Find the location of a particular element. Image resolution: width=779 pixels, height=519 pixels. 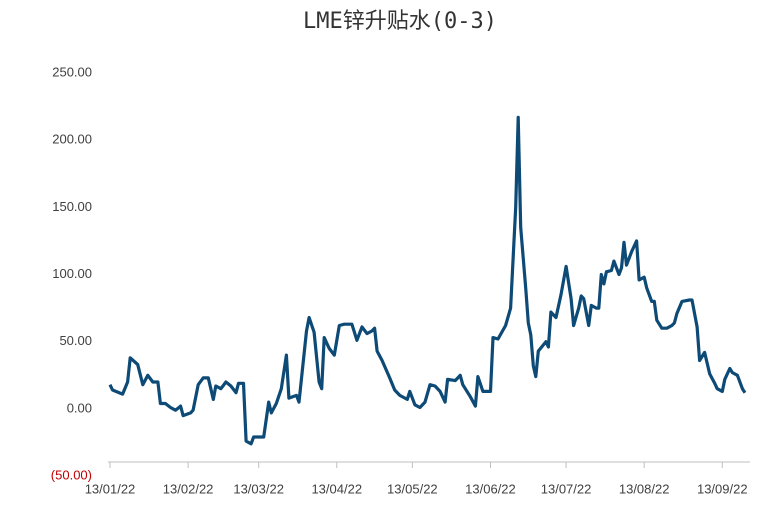

x-tick-label: 13/07/22 is located at coordinates (566, 488).